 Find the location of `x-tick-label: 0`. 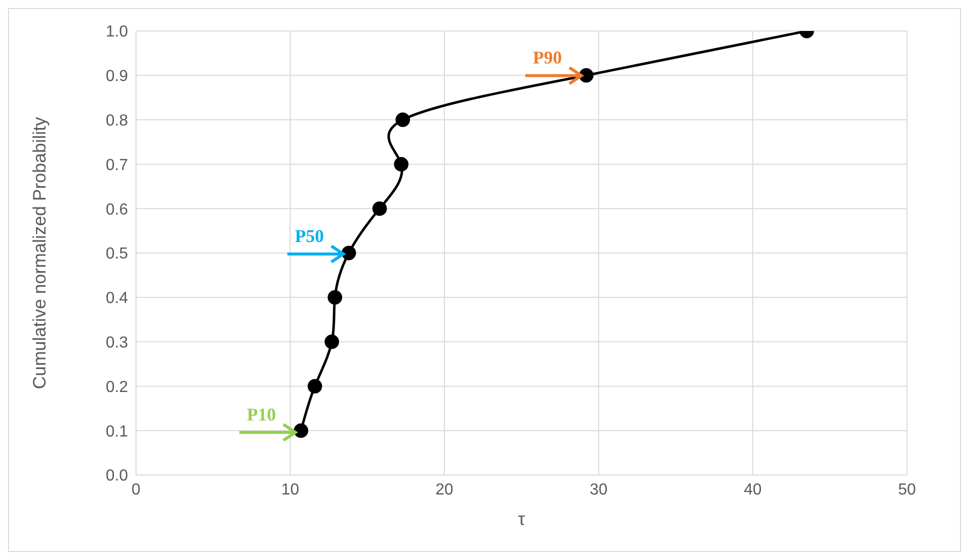

x-tick-label: 0 is located at coordinates (136, 489).